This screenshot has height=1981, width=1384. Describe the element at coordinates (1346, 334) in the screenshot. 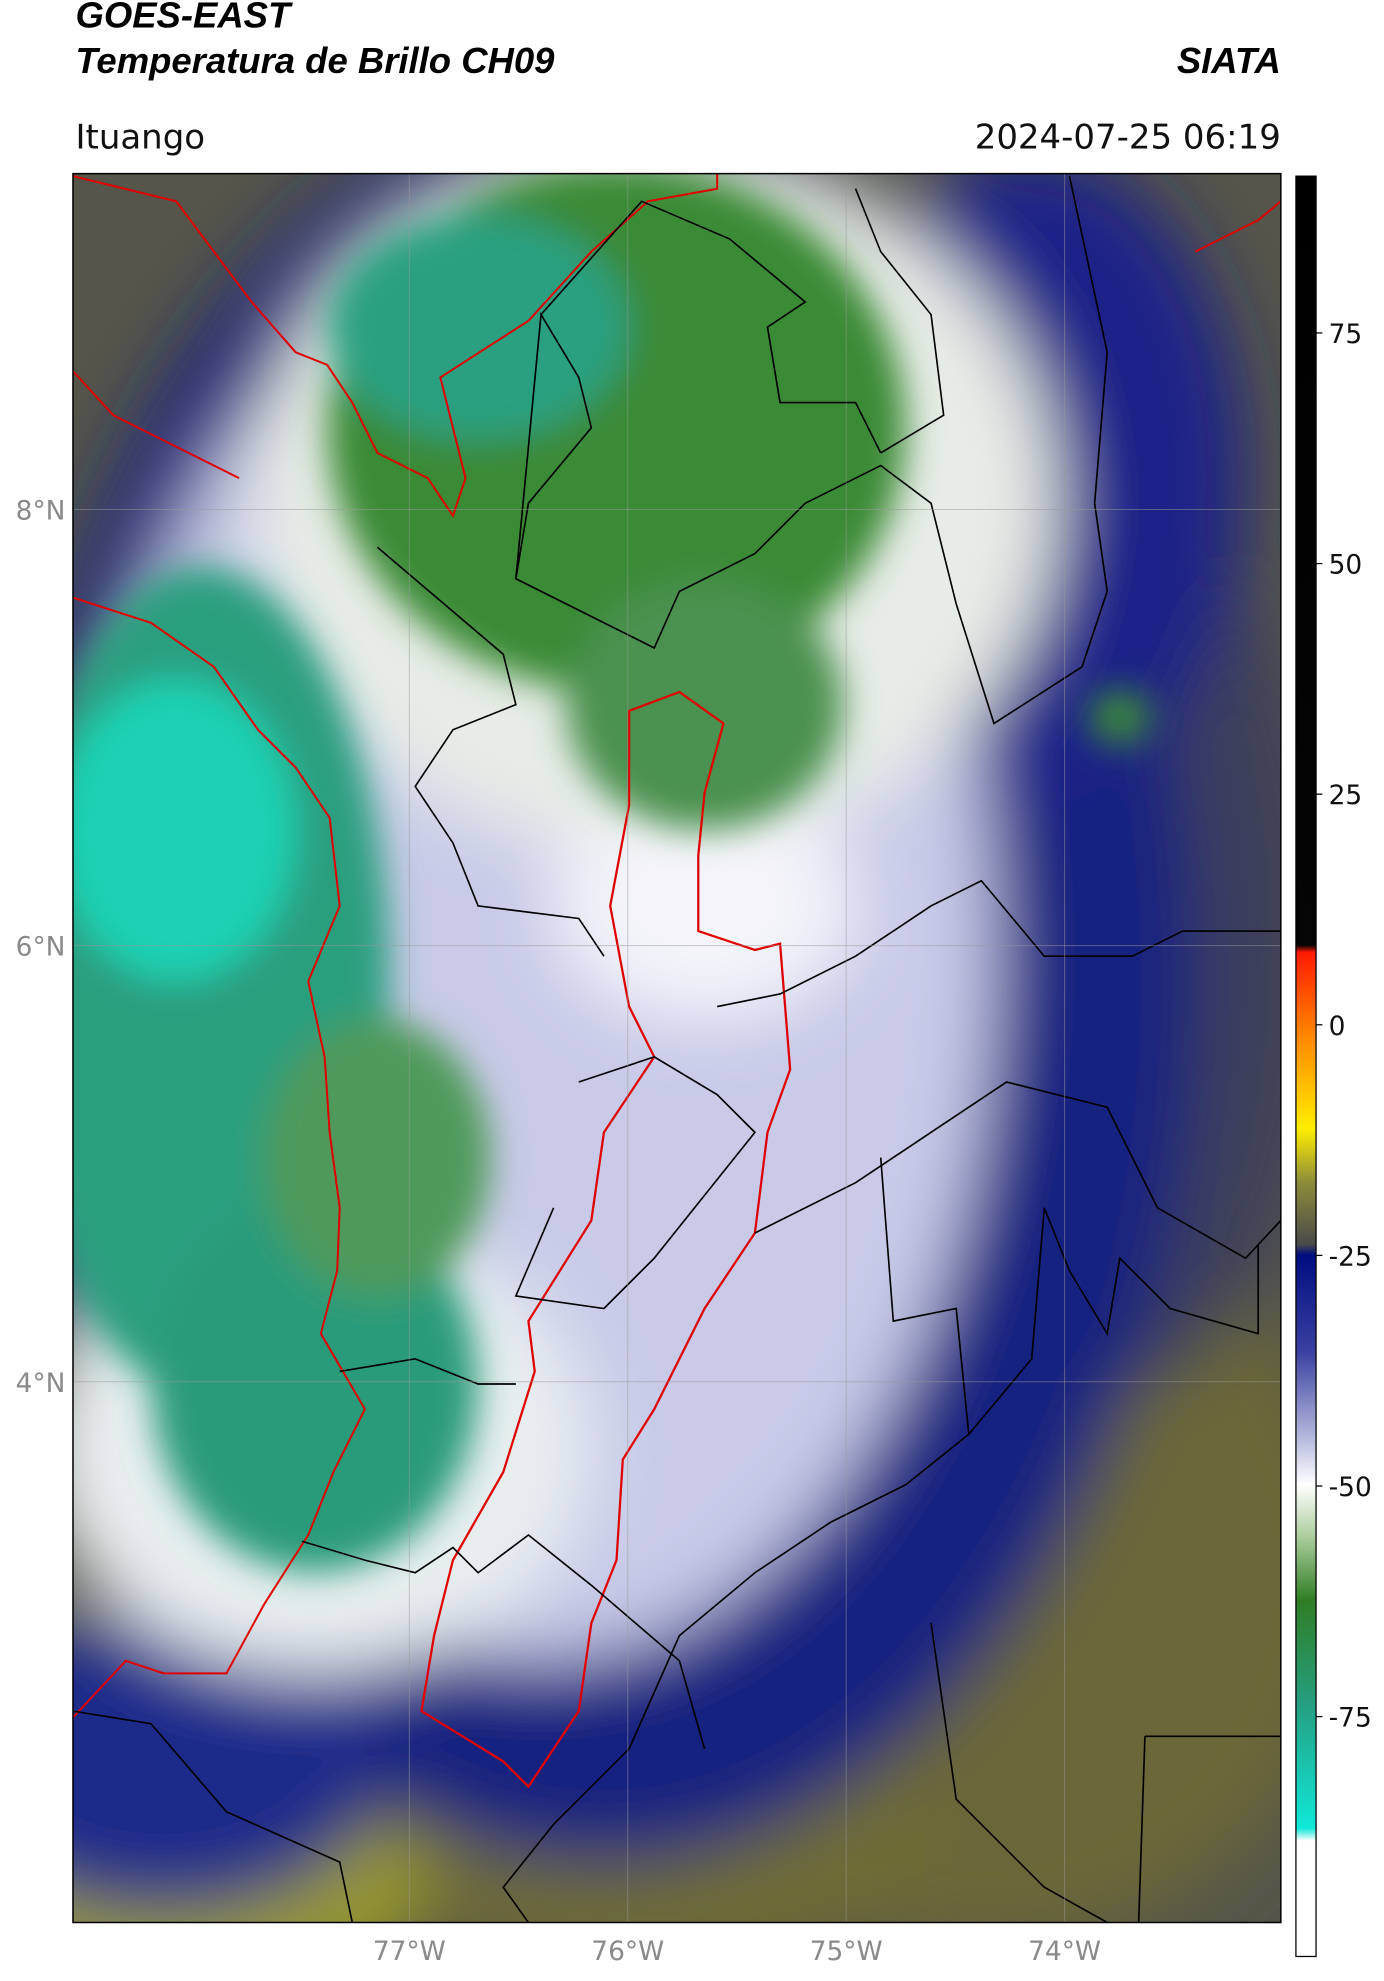

I see `colorbar-tick-label: 75` at that location.